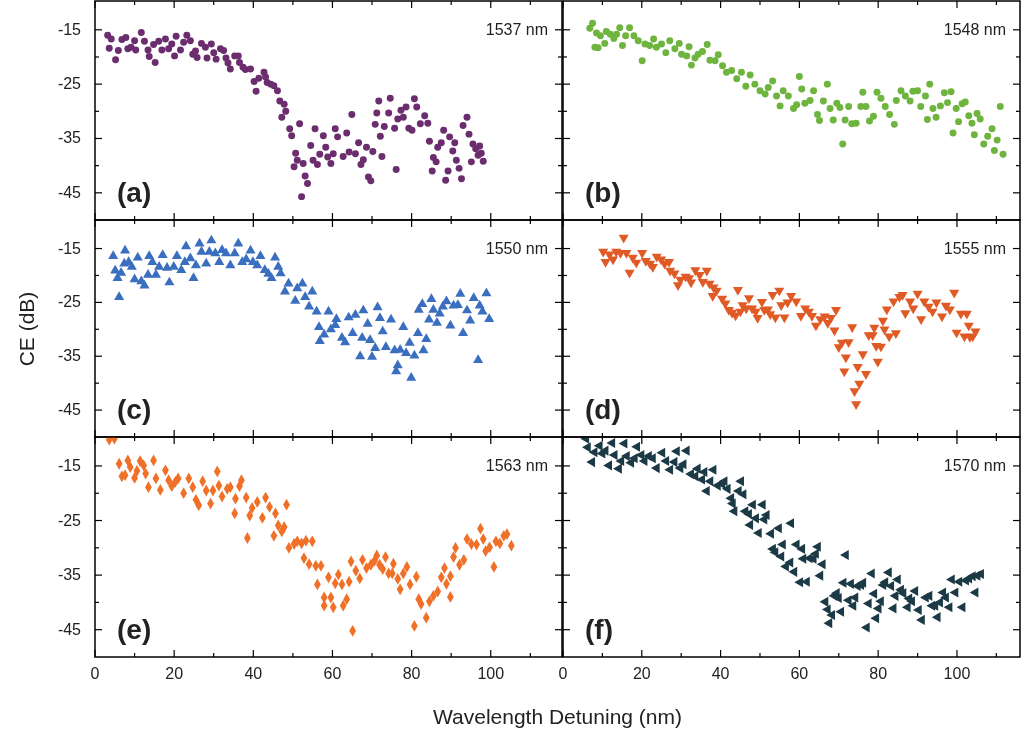  What do you see at coordinates (516, 29) in the screenshot?
I see `annotation: 1537 nm` at bounding box center [516, 29].